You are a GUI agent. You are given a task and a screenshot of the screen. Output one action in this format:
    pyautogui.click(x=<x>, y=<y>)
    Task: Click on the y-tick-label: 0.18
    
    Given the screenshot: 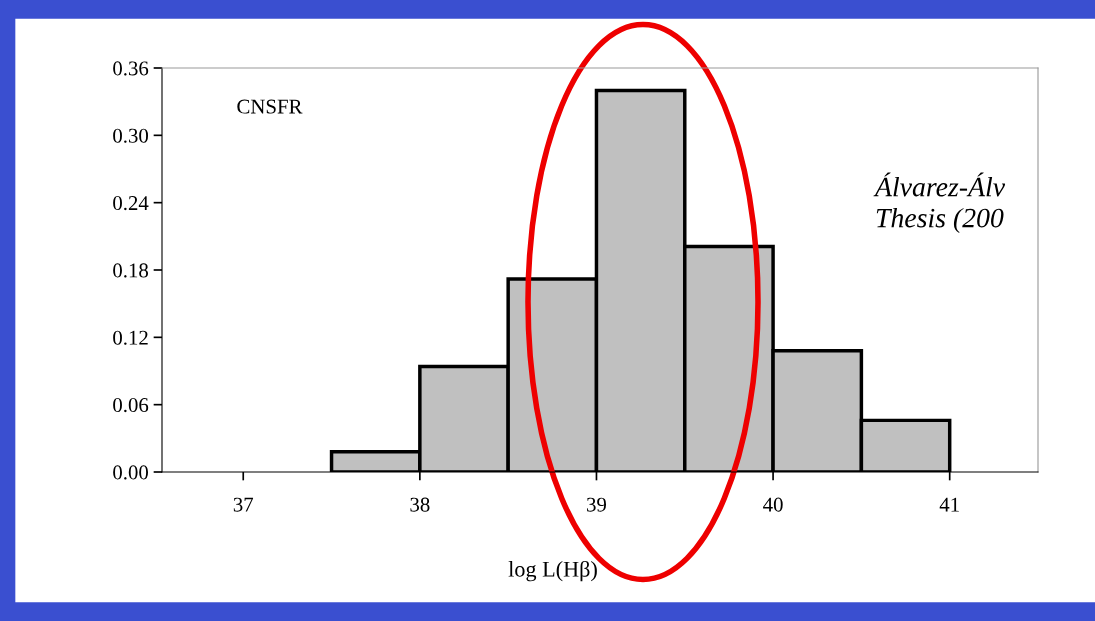 What is the action you would take?
    pyautogui.click(x=131, y=270)
    